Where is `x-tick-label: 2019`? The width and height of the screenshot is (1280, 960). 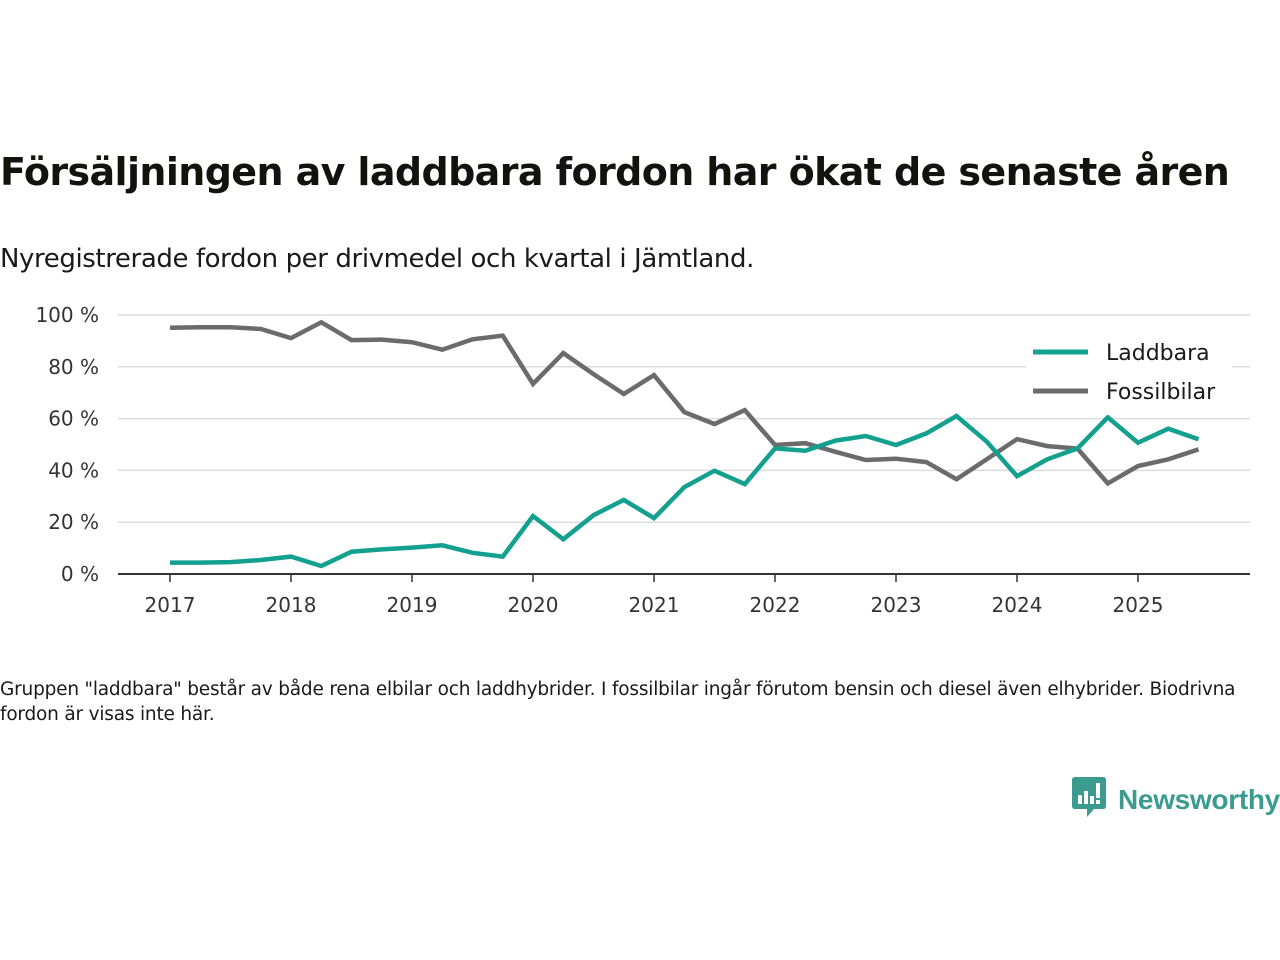 x-tick-label: 2019 is located at coordinates (412, 605).